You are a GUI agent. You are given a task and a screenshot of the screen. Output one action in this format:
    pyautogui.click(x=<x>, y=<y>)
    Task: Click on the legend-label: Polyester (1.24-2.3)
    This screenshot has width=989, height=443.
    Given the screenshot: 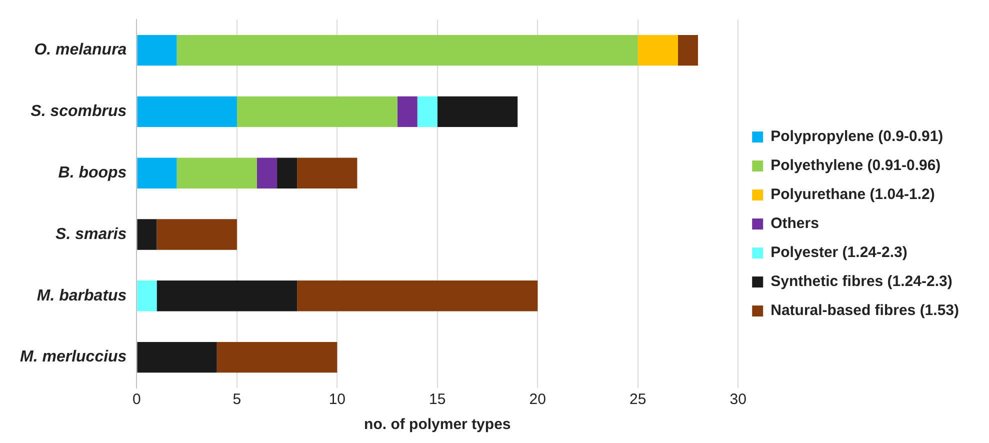 What is the action you would take?
    pyautogui.click(x=839, y=253)
    